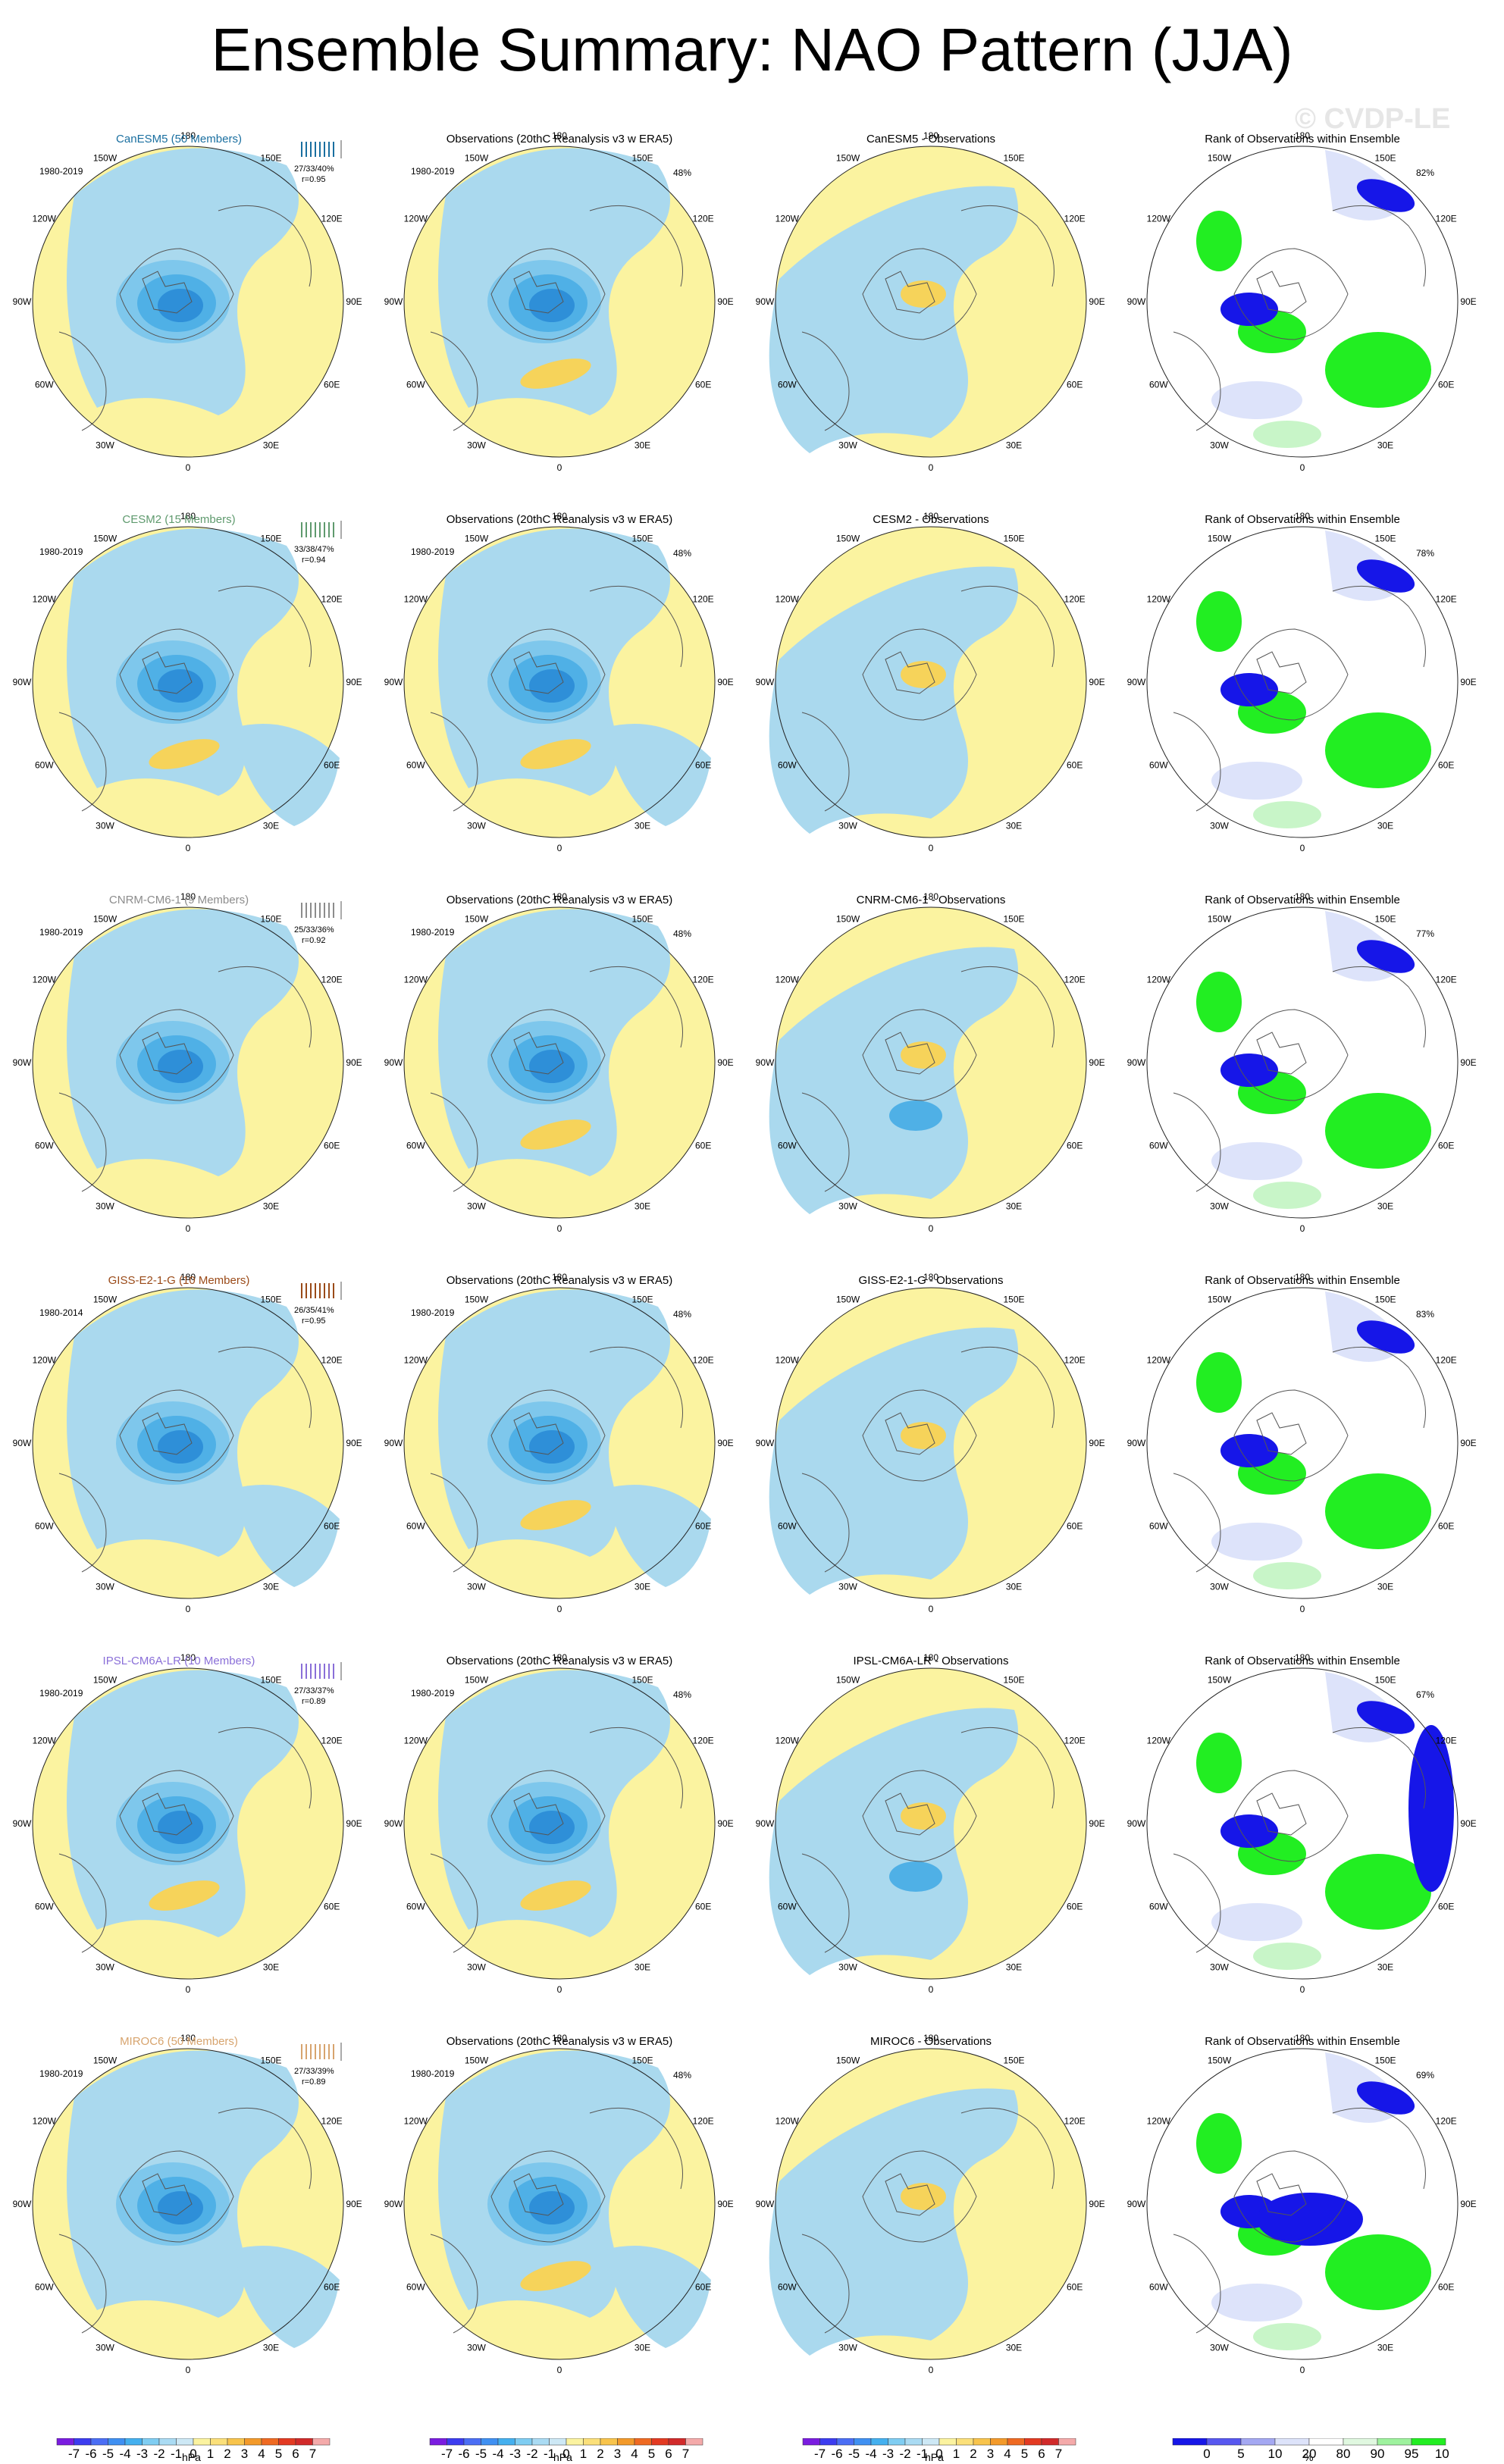 The width and height of the screenshot is (1504, 2464). What do you see at coordinates (1425, 1694) in the screenshot?
I see `rank-percent: 67%` at bounding box center [1425, 1694].